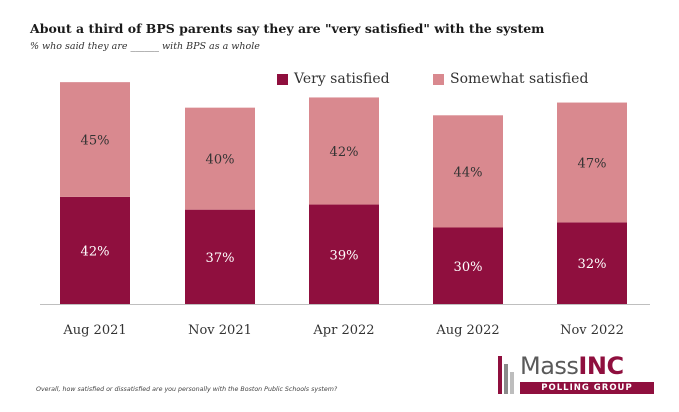 This screenshot has width=679, height=412. I want to click on massinc-logo: MassINC POLLING GROUP, so click(578, 374).